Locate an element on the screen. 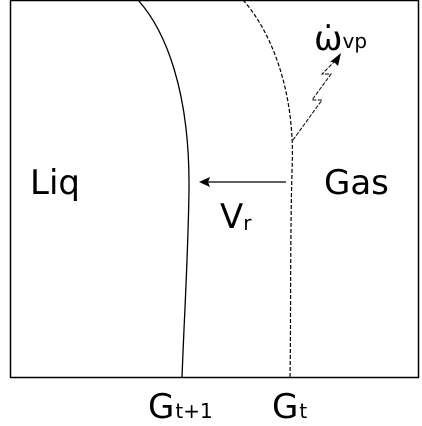  source-subscript: vp is located at coordinates (354, 41).